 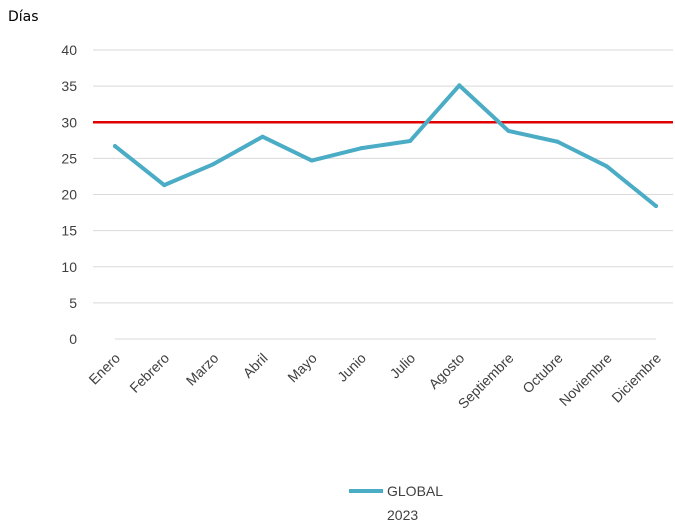 I want to click on x-tick-label: Diciembre, so click(x=636, y=378).